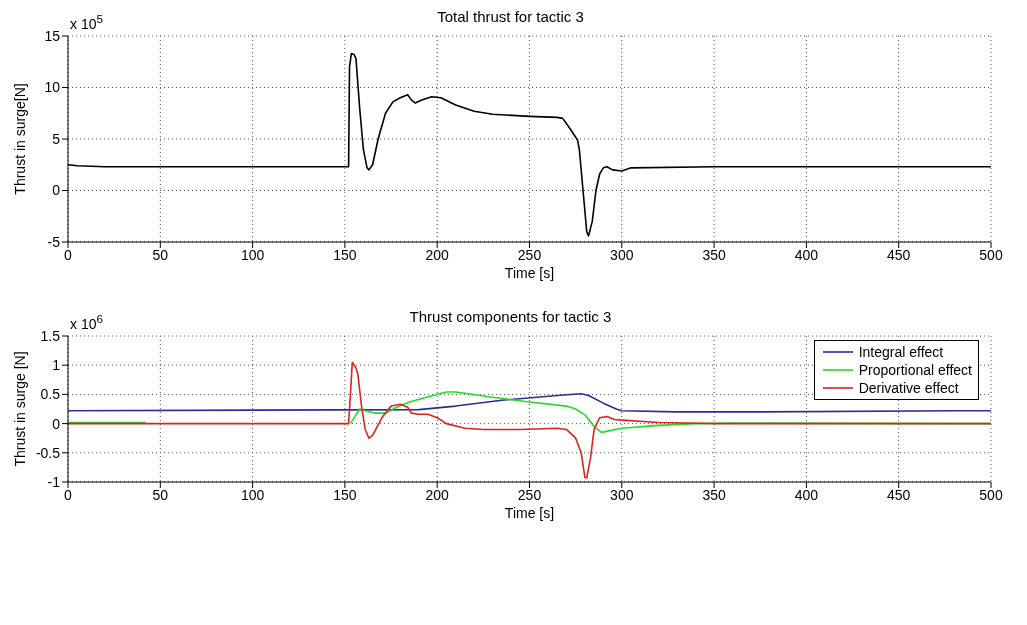 This screenshot has width=1027, height=625. What do you see at coordinates (52, 35) in the screenshot?
I see `y-tick-label: 15` at bounding box center [52, 35].